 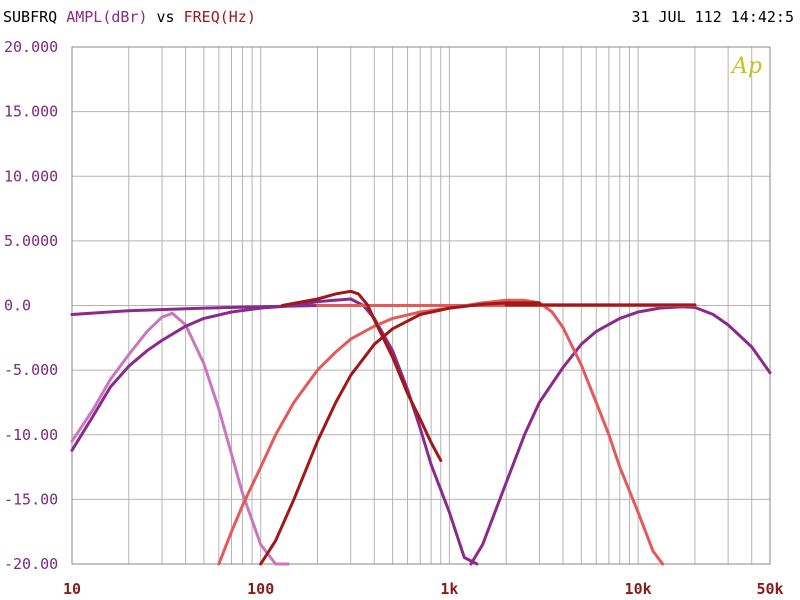 I want to click on x-tick-label: 1k, so click(x=449, y=589).